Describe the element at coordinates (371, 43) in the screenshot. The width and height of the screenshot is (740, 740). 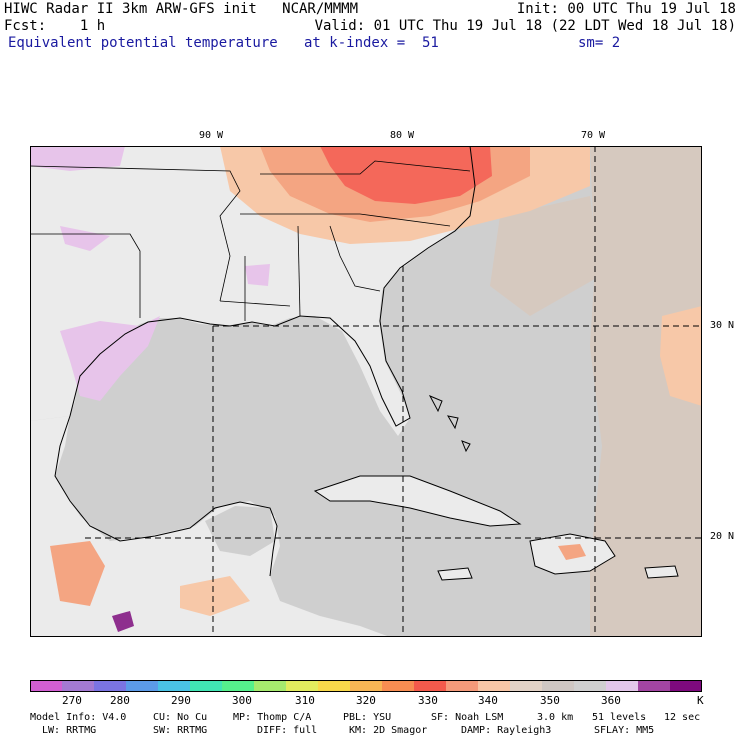
I see `k-index-label: at k-index = 51` at that location.